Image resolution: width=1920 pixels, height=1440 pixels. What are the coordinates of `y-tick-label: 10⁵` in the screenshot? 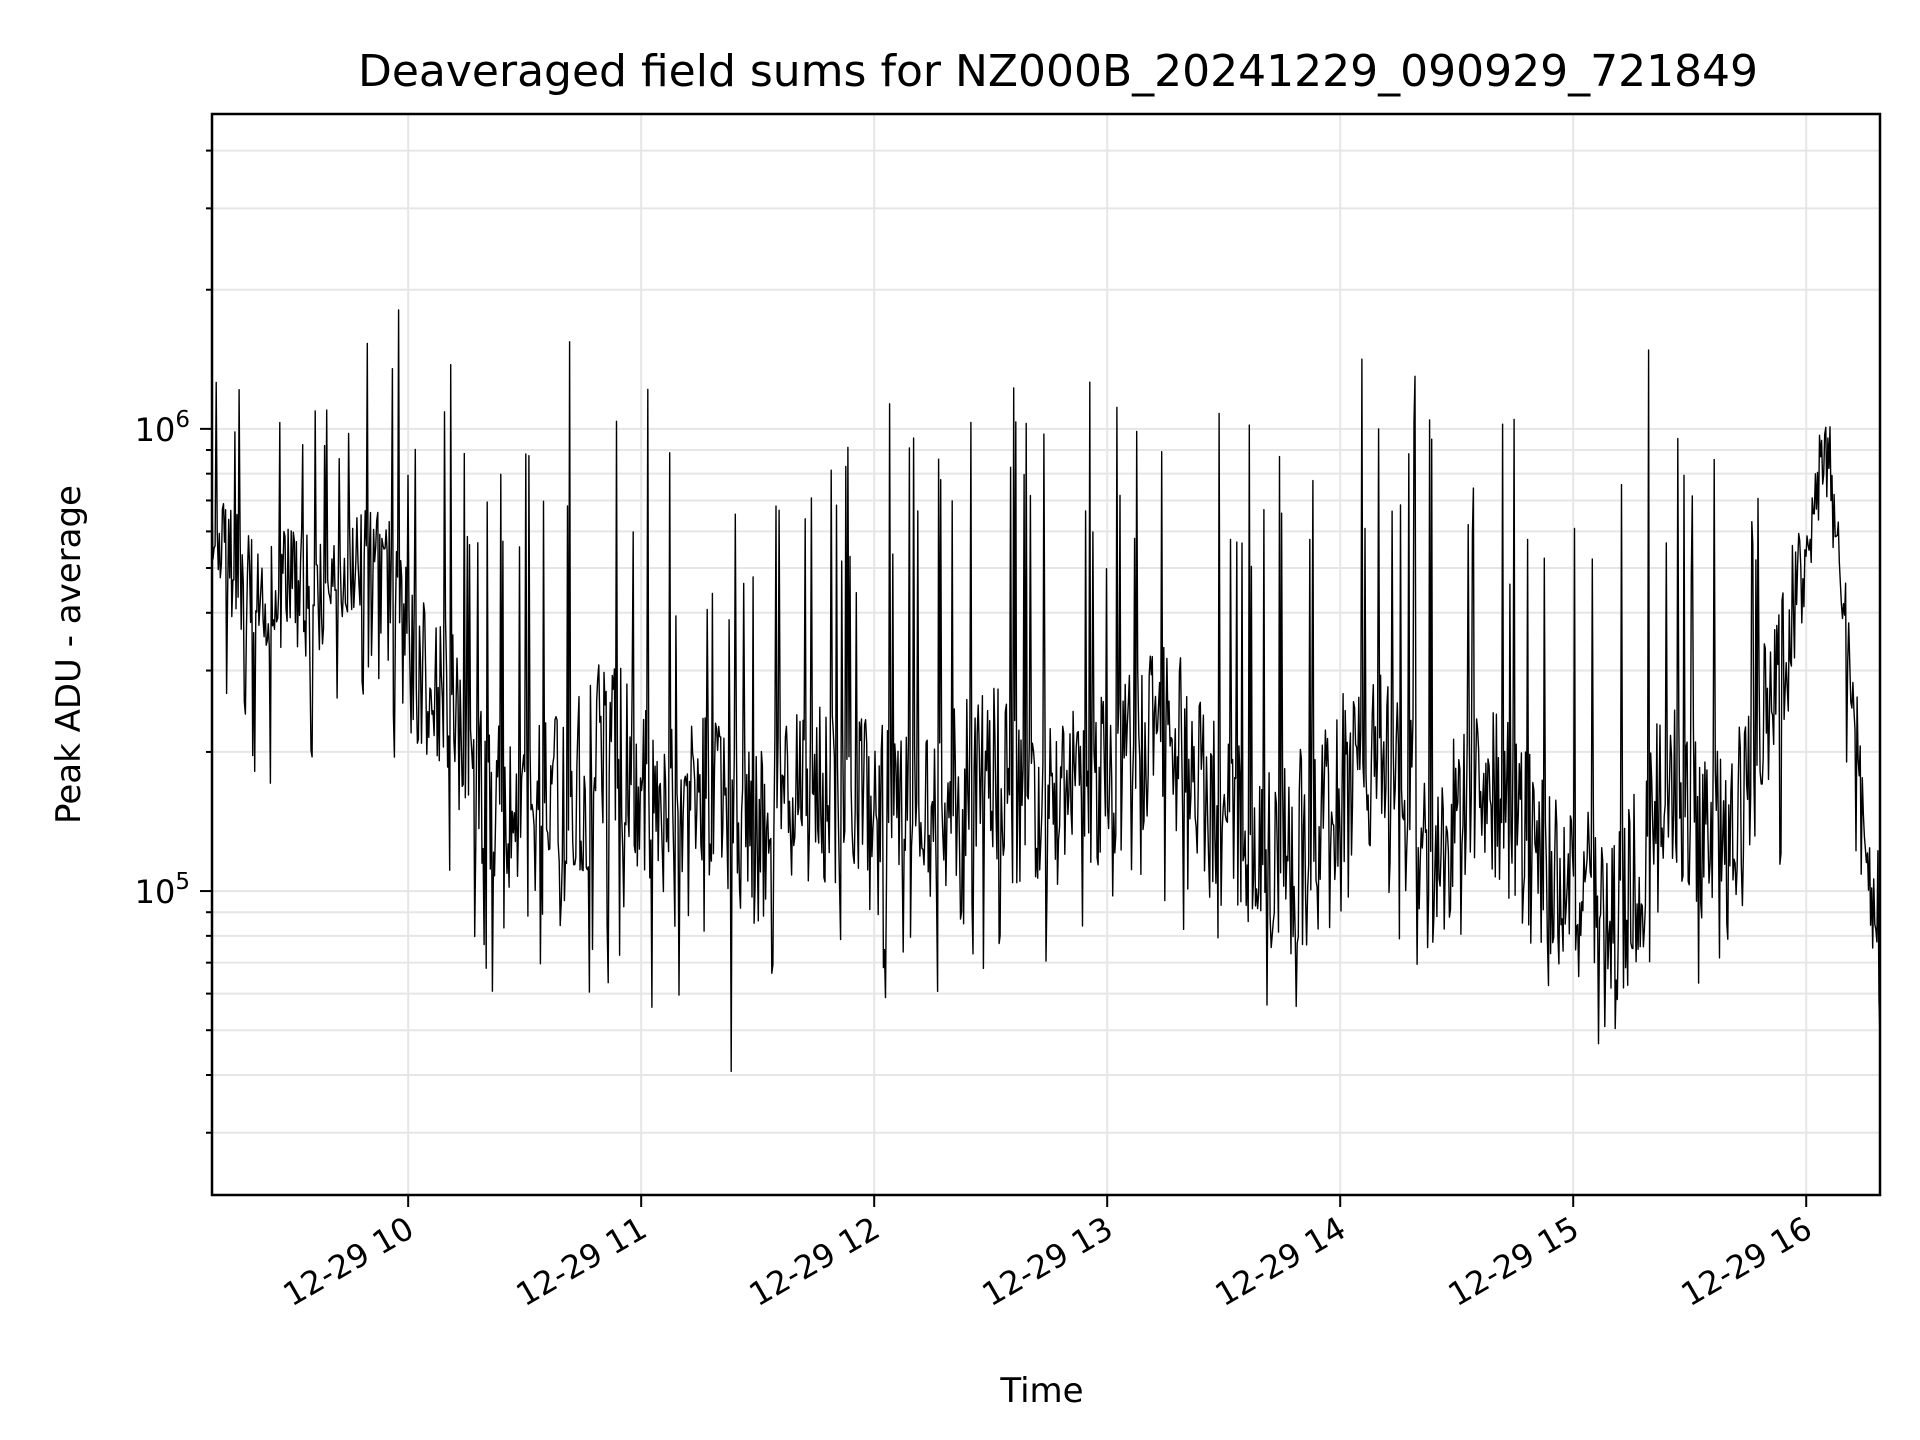 It's located at (162, 890).